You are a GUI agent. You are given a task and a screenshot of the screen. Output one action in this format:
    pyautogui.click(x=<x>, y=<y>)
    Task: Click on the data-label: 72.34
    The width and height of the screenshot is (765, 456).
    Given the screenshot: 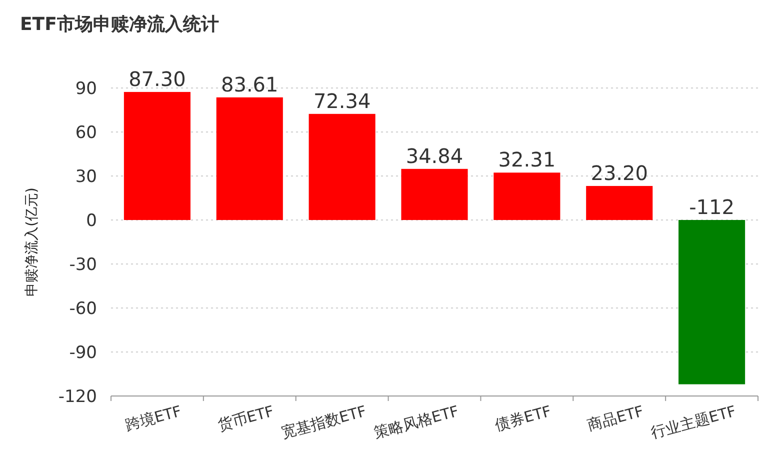 What is the action you would take?
    pyautogui.click(x=342, y=100)
    